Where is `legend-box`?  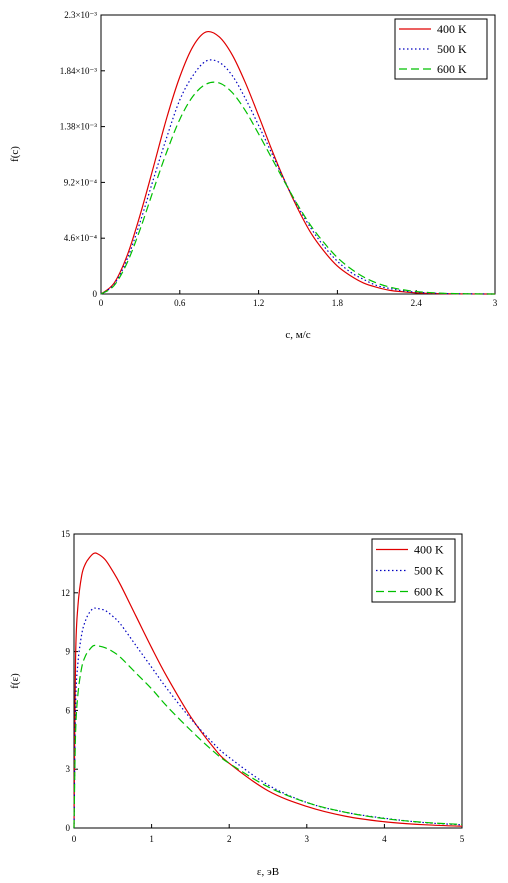 legend-box is located at coordinates (413, 570).